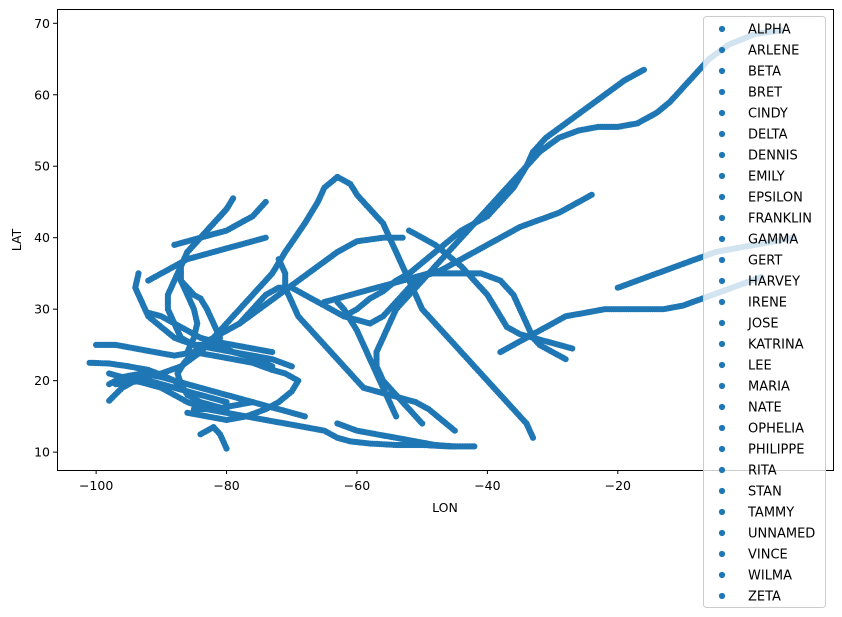  Describe the element at coordinates (768, 555) in the screenshot. I see `legend-label: VINCE` at that location.